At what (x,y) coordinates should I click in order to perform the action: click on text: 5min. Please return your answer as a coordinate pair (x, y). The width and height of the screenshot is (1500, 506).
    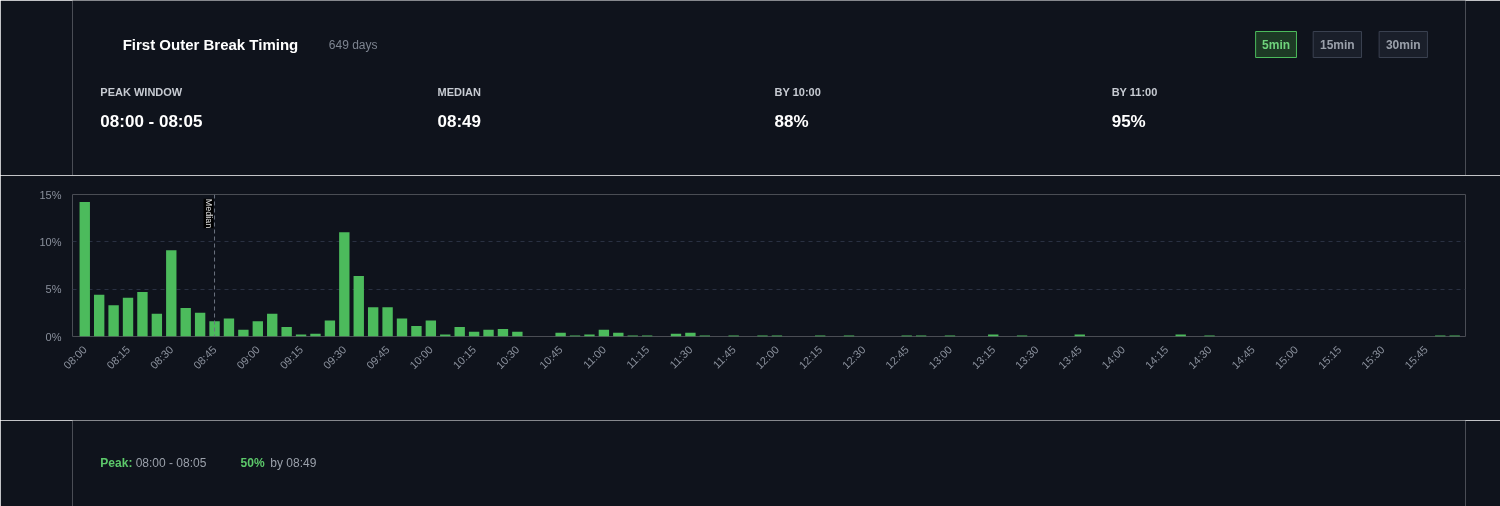
    Looking at the image, I should click on (1276, 44).